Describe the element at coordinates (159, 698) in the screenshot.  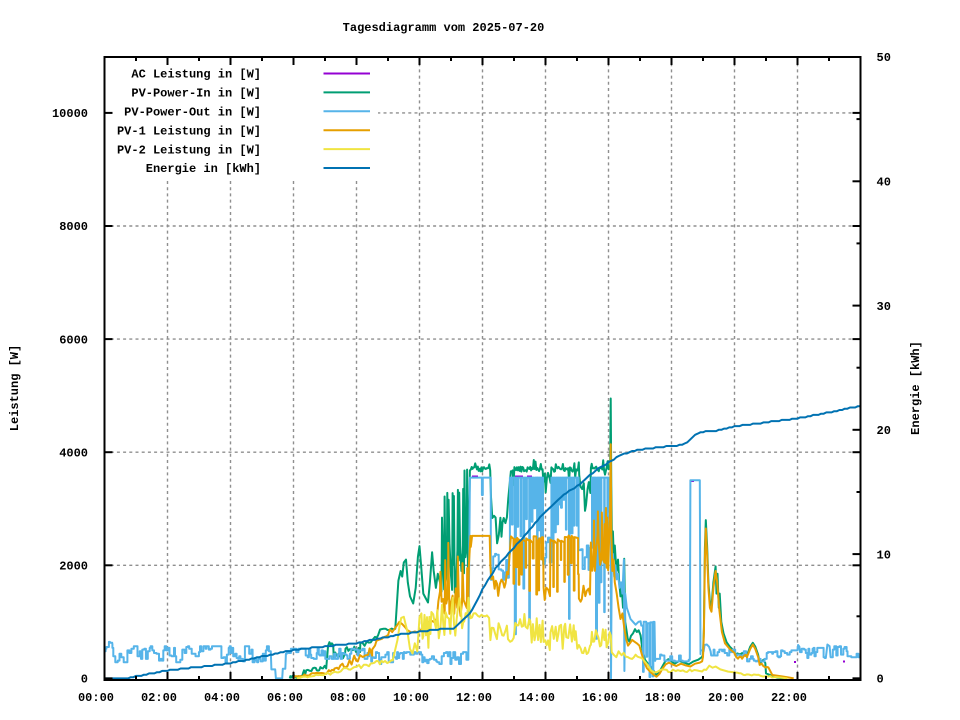
I see `svg-text: 02:00` at that location.